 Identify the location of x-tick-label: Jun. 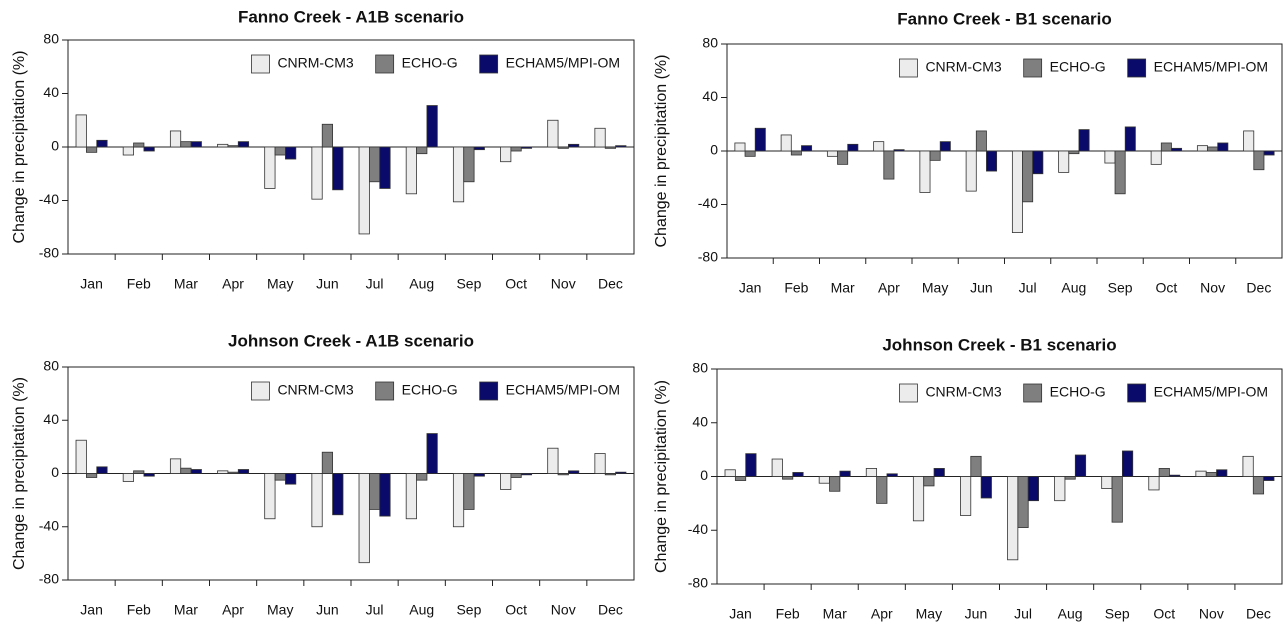
(976, 614).